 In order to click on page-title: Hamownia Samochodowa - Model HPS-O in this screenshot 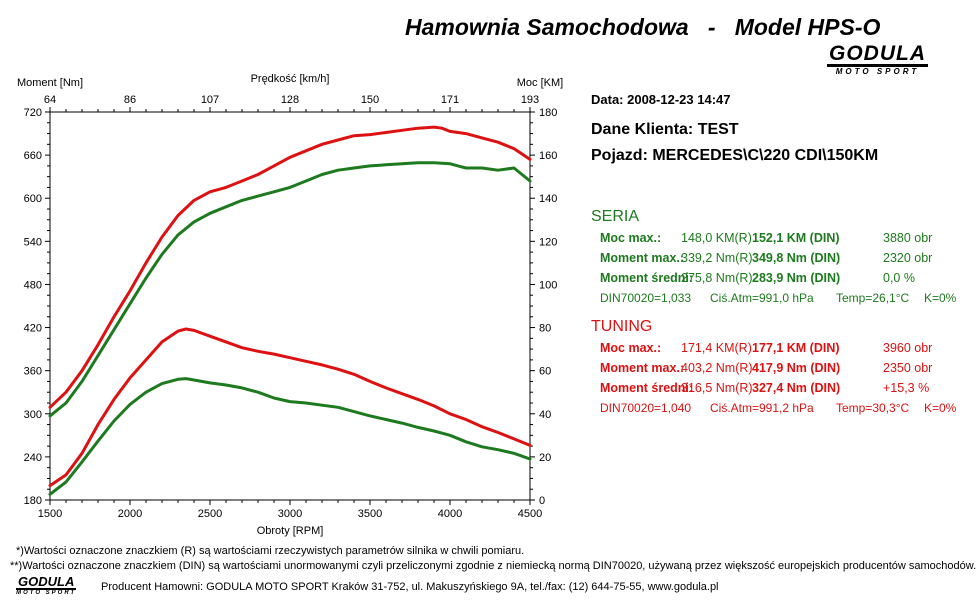, I will do `click(643, 27)`.